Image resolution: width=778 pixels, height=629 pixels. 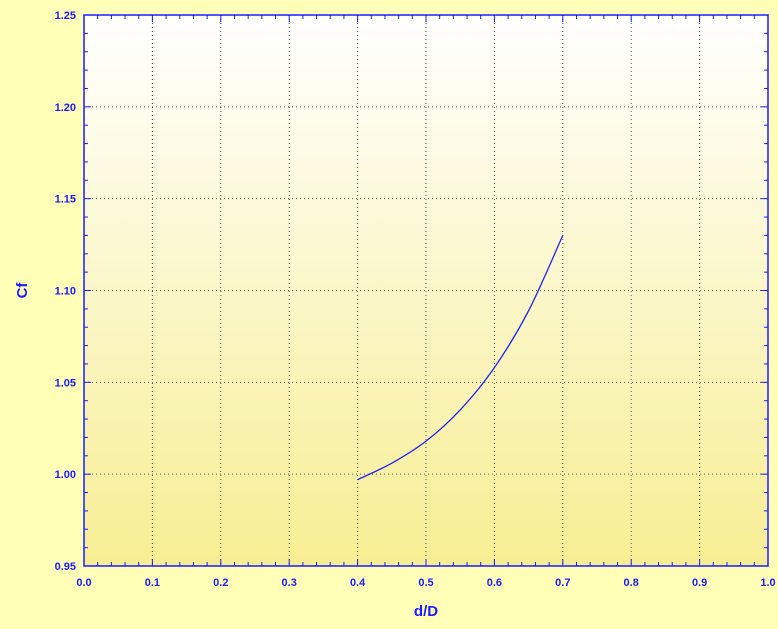 What do you see at coordinates (83, 583) in the screenshot?
I see `x-tick-label: 0.0` at bounding box center [83, 583].